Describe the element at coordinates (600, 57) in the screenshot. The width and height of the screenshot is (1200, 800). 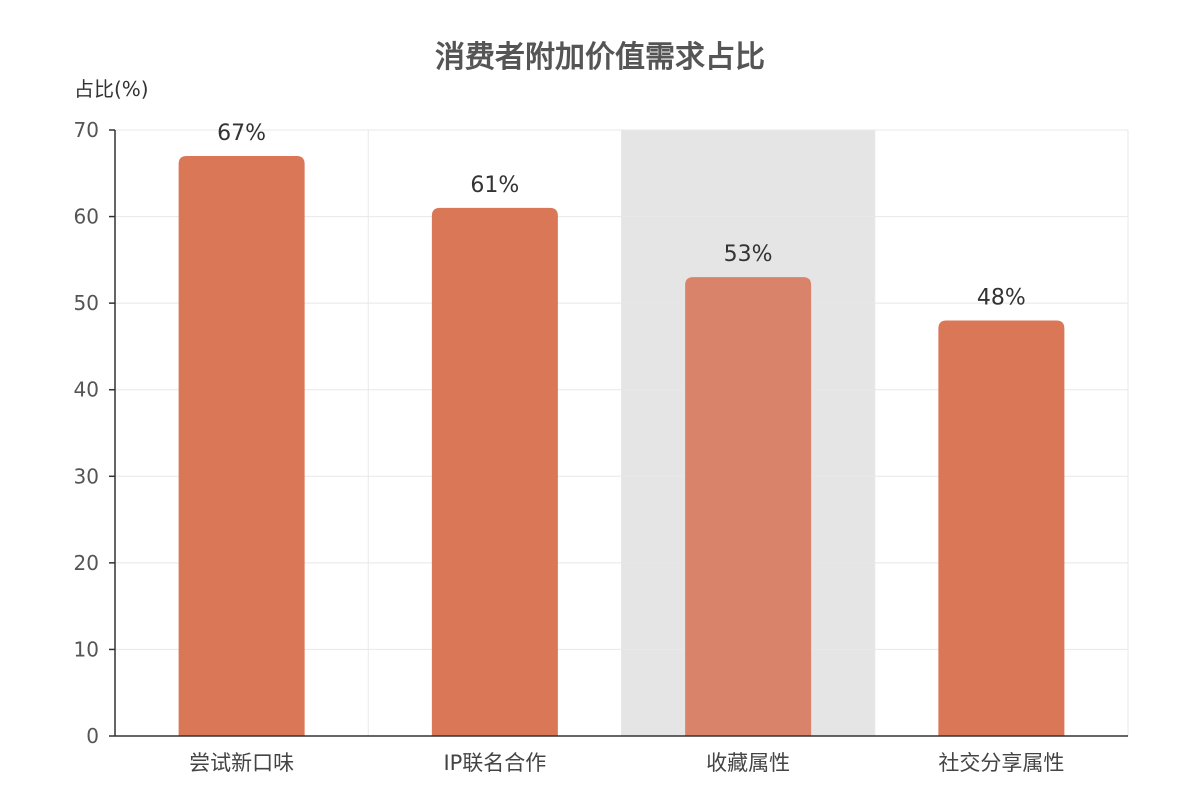
I see `chart-title: 消费者附加价值需求占比` at that location.